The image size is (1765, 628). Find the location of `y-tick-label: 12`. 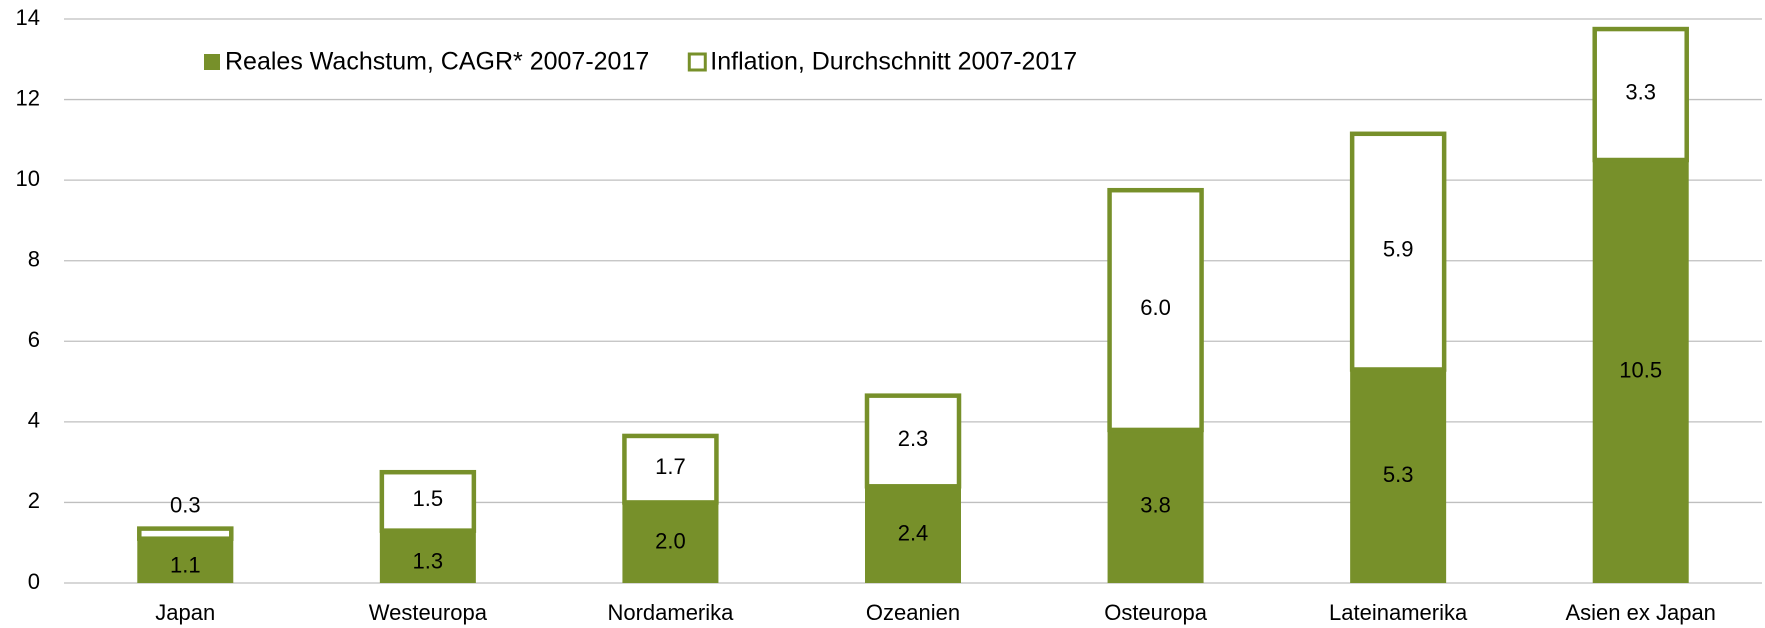

y-tick-label: 12 is located at coordinates (28, 97).